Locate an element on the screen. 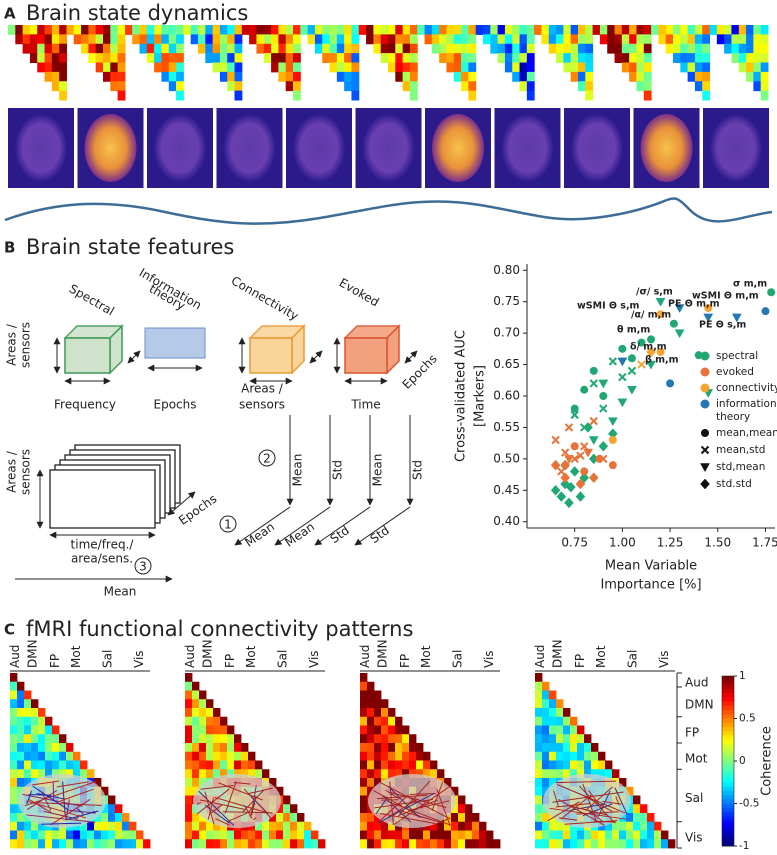 This screenshot has height=855, width=777. axis-text: time/freq./ is located at coordinates (103, 545).